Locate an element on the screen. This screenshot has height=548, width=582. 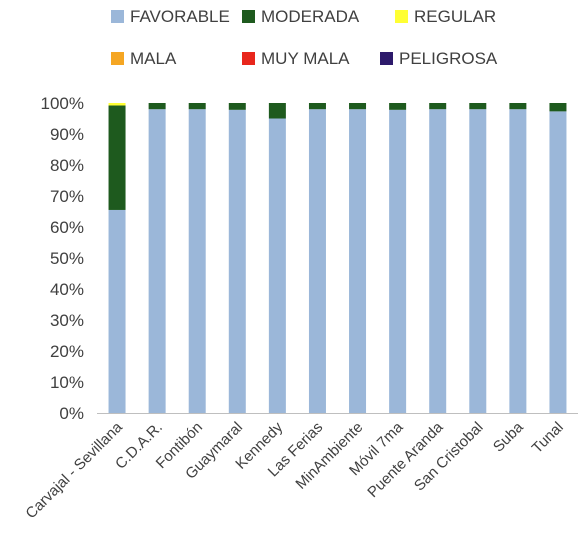
bar-stack-san-cristobal is located at coordinates (478, 258).